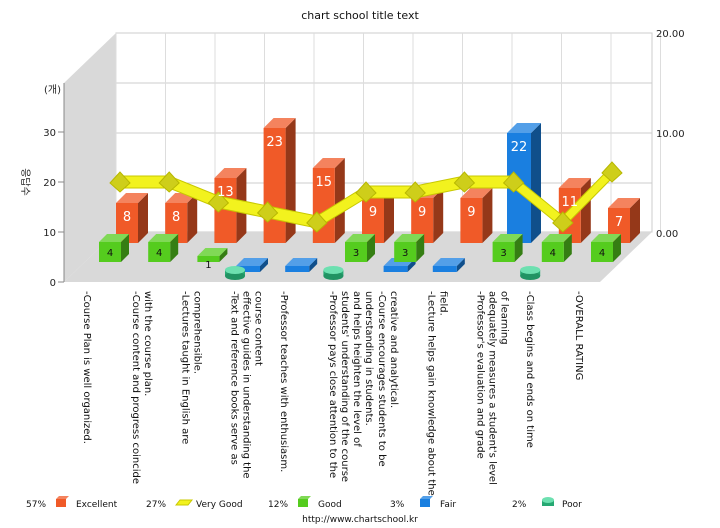 Image resolution: width=720 pixels, height=528 pixels. I want to click on category-label-line: -Professor teaches with enthusiasm., so click(283, 381).